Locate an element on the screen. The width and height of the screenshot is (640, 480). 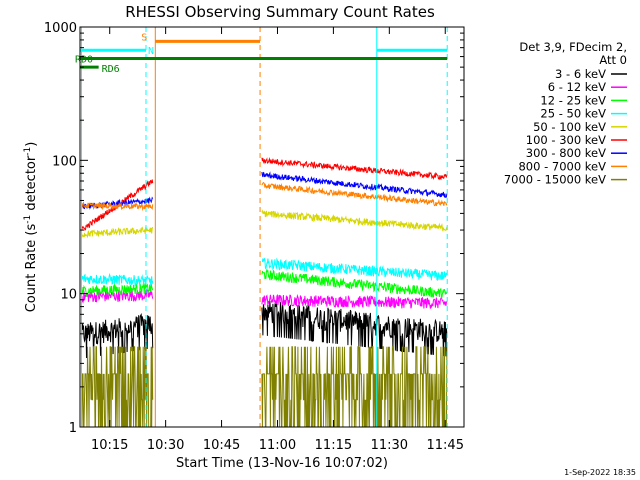
y-axis-label-part: Count Rate (s is located at coordinates (31, 268).